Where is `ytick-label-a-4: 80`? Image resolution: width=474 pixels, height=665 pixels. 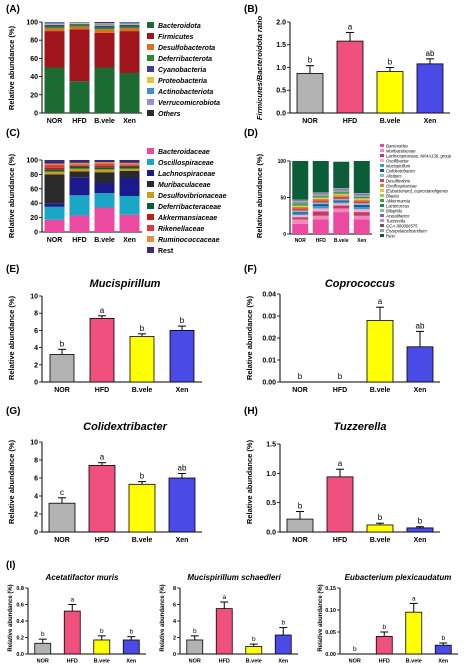
ytick-label-a-4: 80 is located at coordinates (34, 41).